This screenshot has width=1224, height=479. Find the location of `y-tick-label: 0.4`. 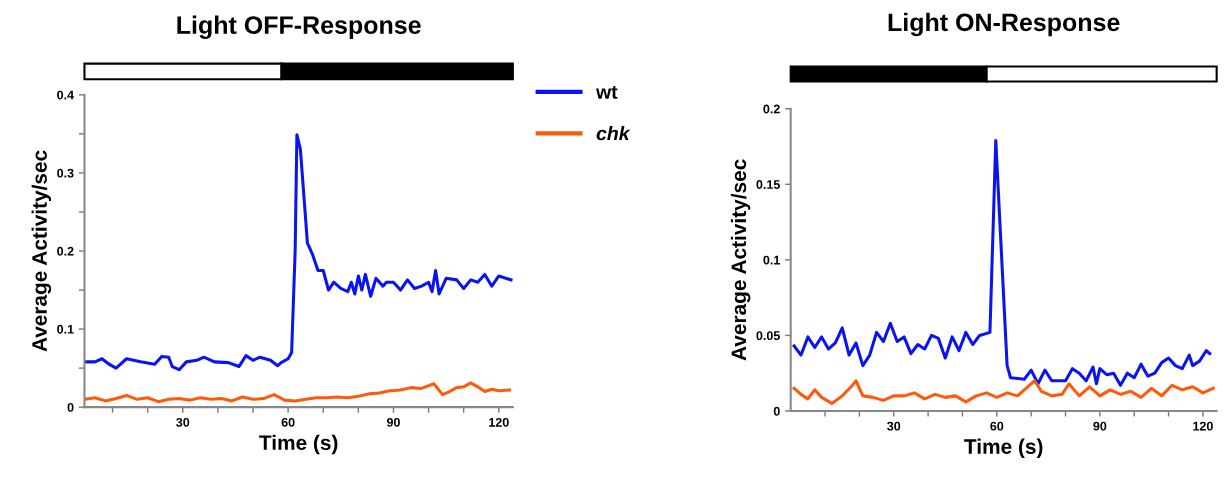

y-tick-label: 0.4 is located at coordinates (65, 95).